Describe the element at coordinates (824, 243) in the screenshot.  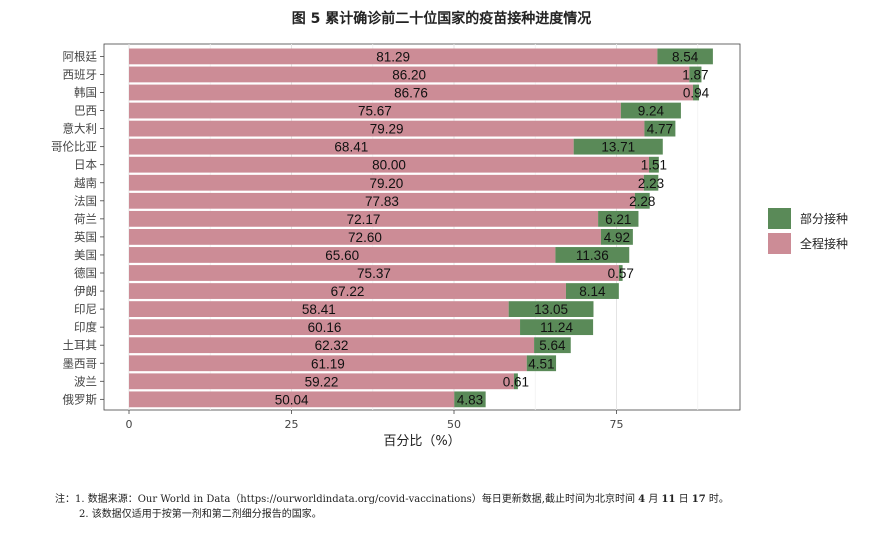
I see `legend-label: 全程接种` at that location.